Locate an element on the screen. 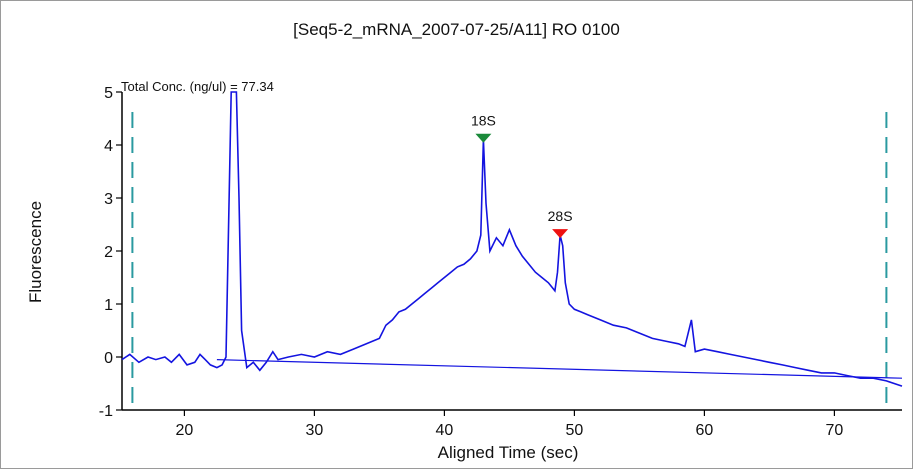  x-tick-label: 40 is located at coordinates (445, 430).